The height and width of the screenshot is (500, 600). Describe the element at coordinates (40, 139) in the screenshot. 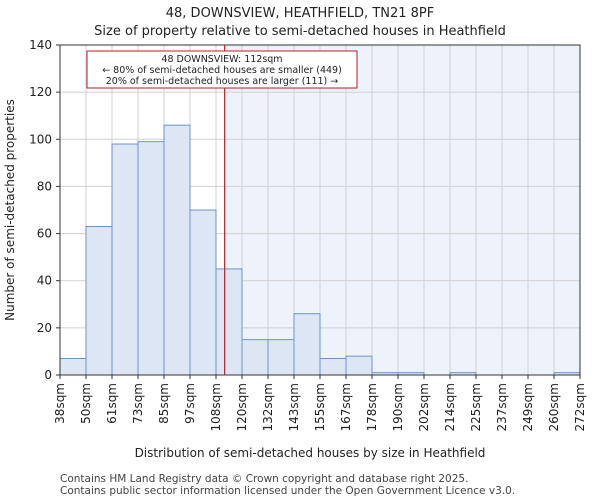

I see `y-tick-label: 100` at that location.